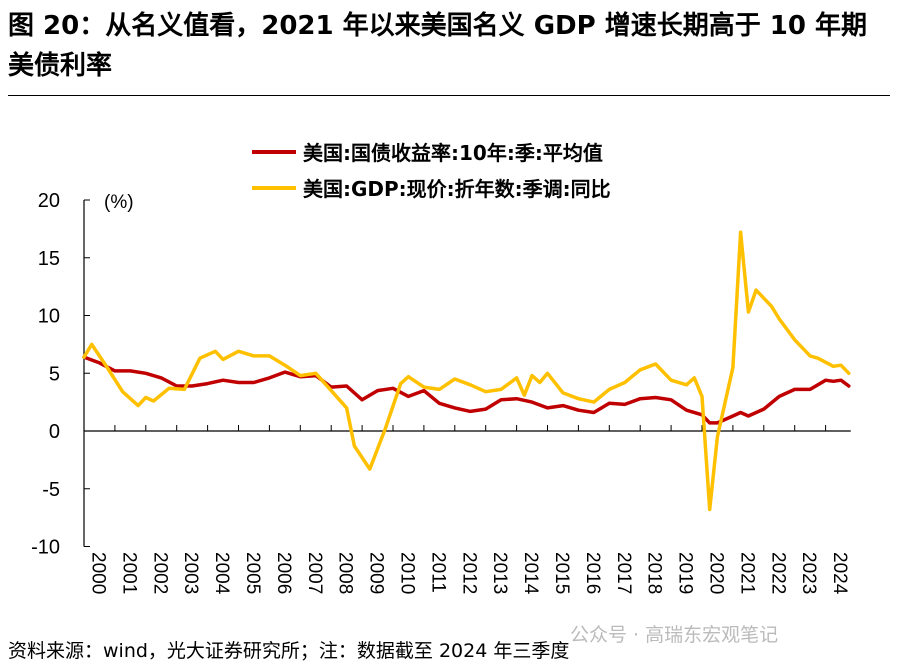  I want to click on watermark: 公众号 · 高瑞东宏观笔记, so click(674, 635).